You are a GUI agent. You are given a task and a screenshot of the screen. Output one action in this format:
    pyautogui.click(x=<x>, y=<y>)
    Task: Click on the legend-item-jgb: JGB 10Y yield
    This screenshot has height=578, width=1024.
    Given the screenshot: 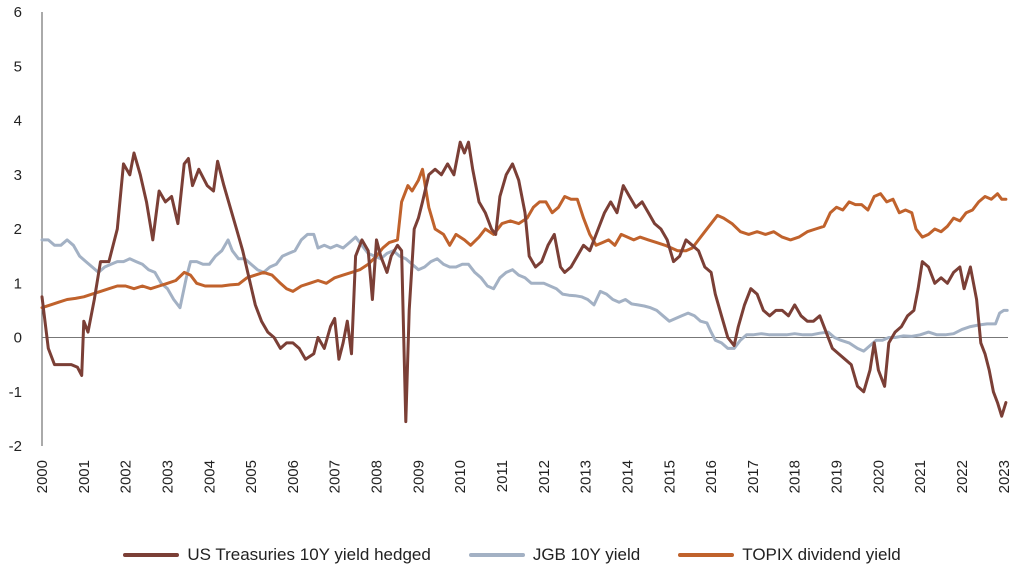 What is the action you would take?
    pyautogui.click(x=554, y=555)
    